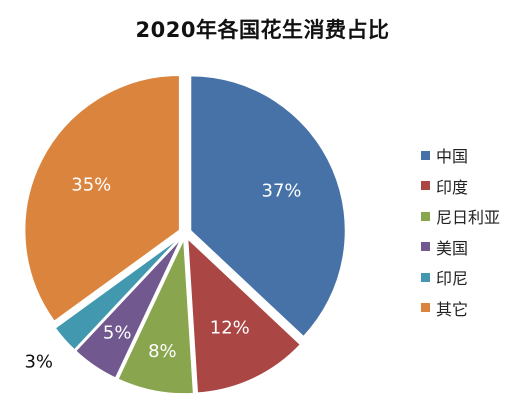  Describe the element at coordinates (425, 277) in the screenshot. I see `legend-swatch-indonesia` at that location.